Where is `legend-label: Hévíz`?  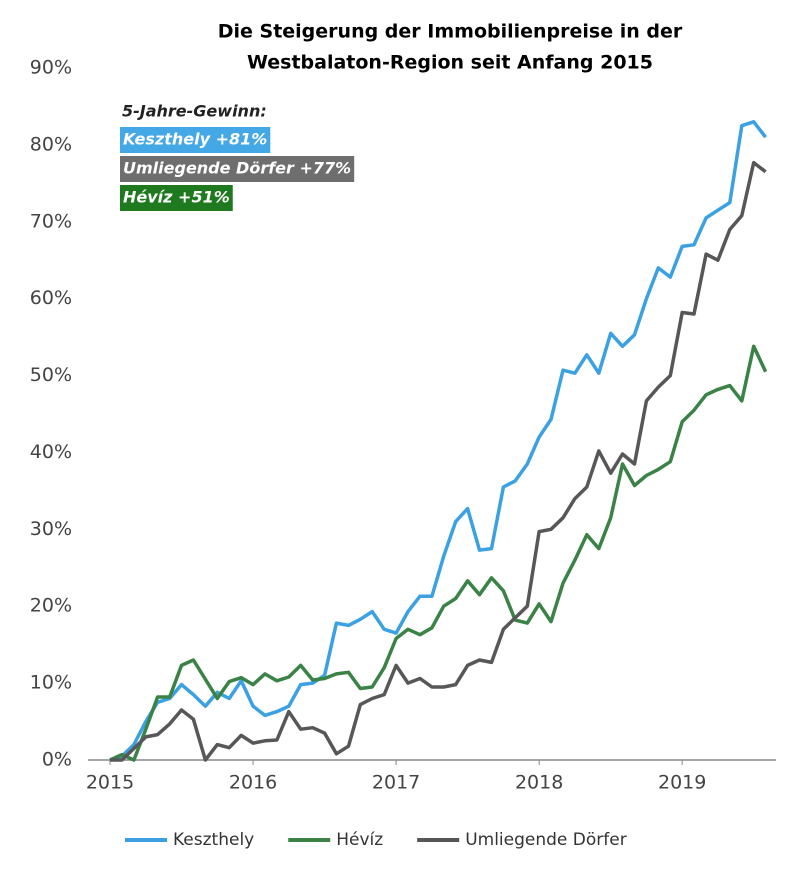 legend-label: Hévíz is located at coordinates (359, 840).